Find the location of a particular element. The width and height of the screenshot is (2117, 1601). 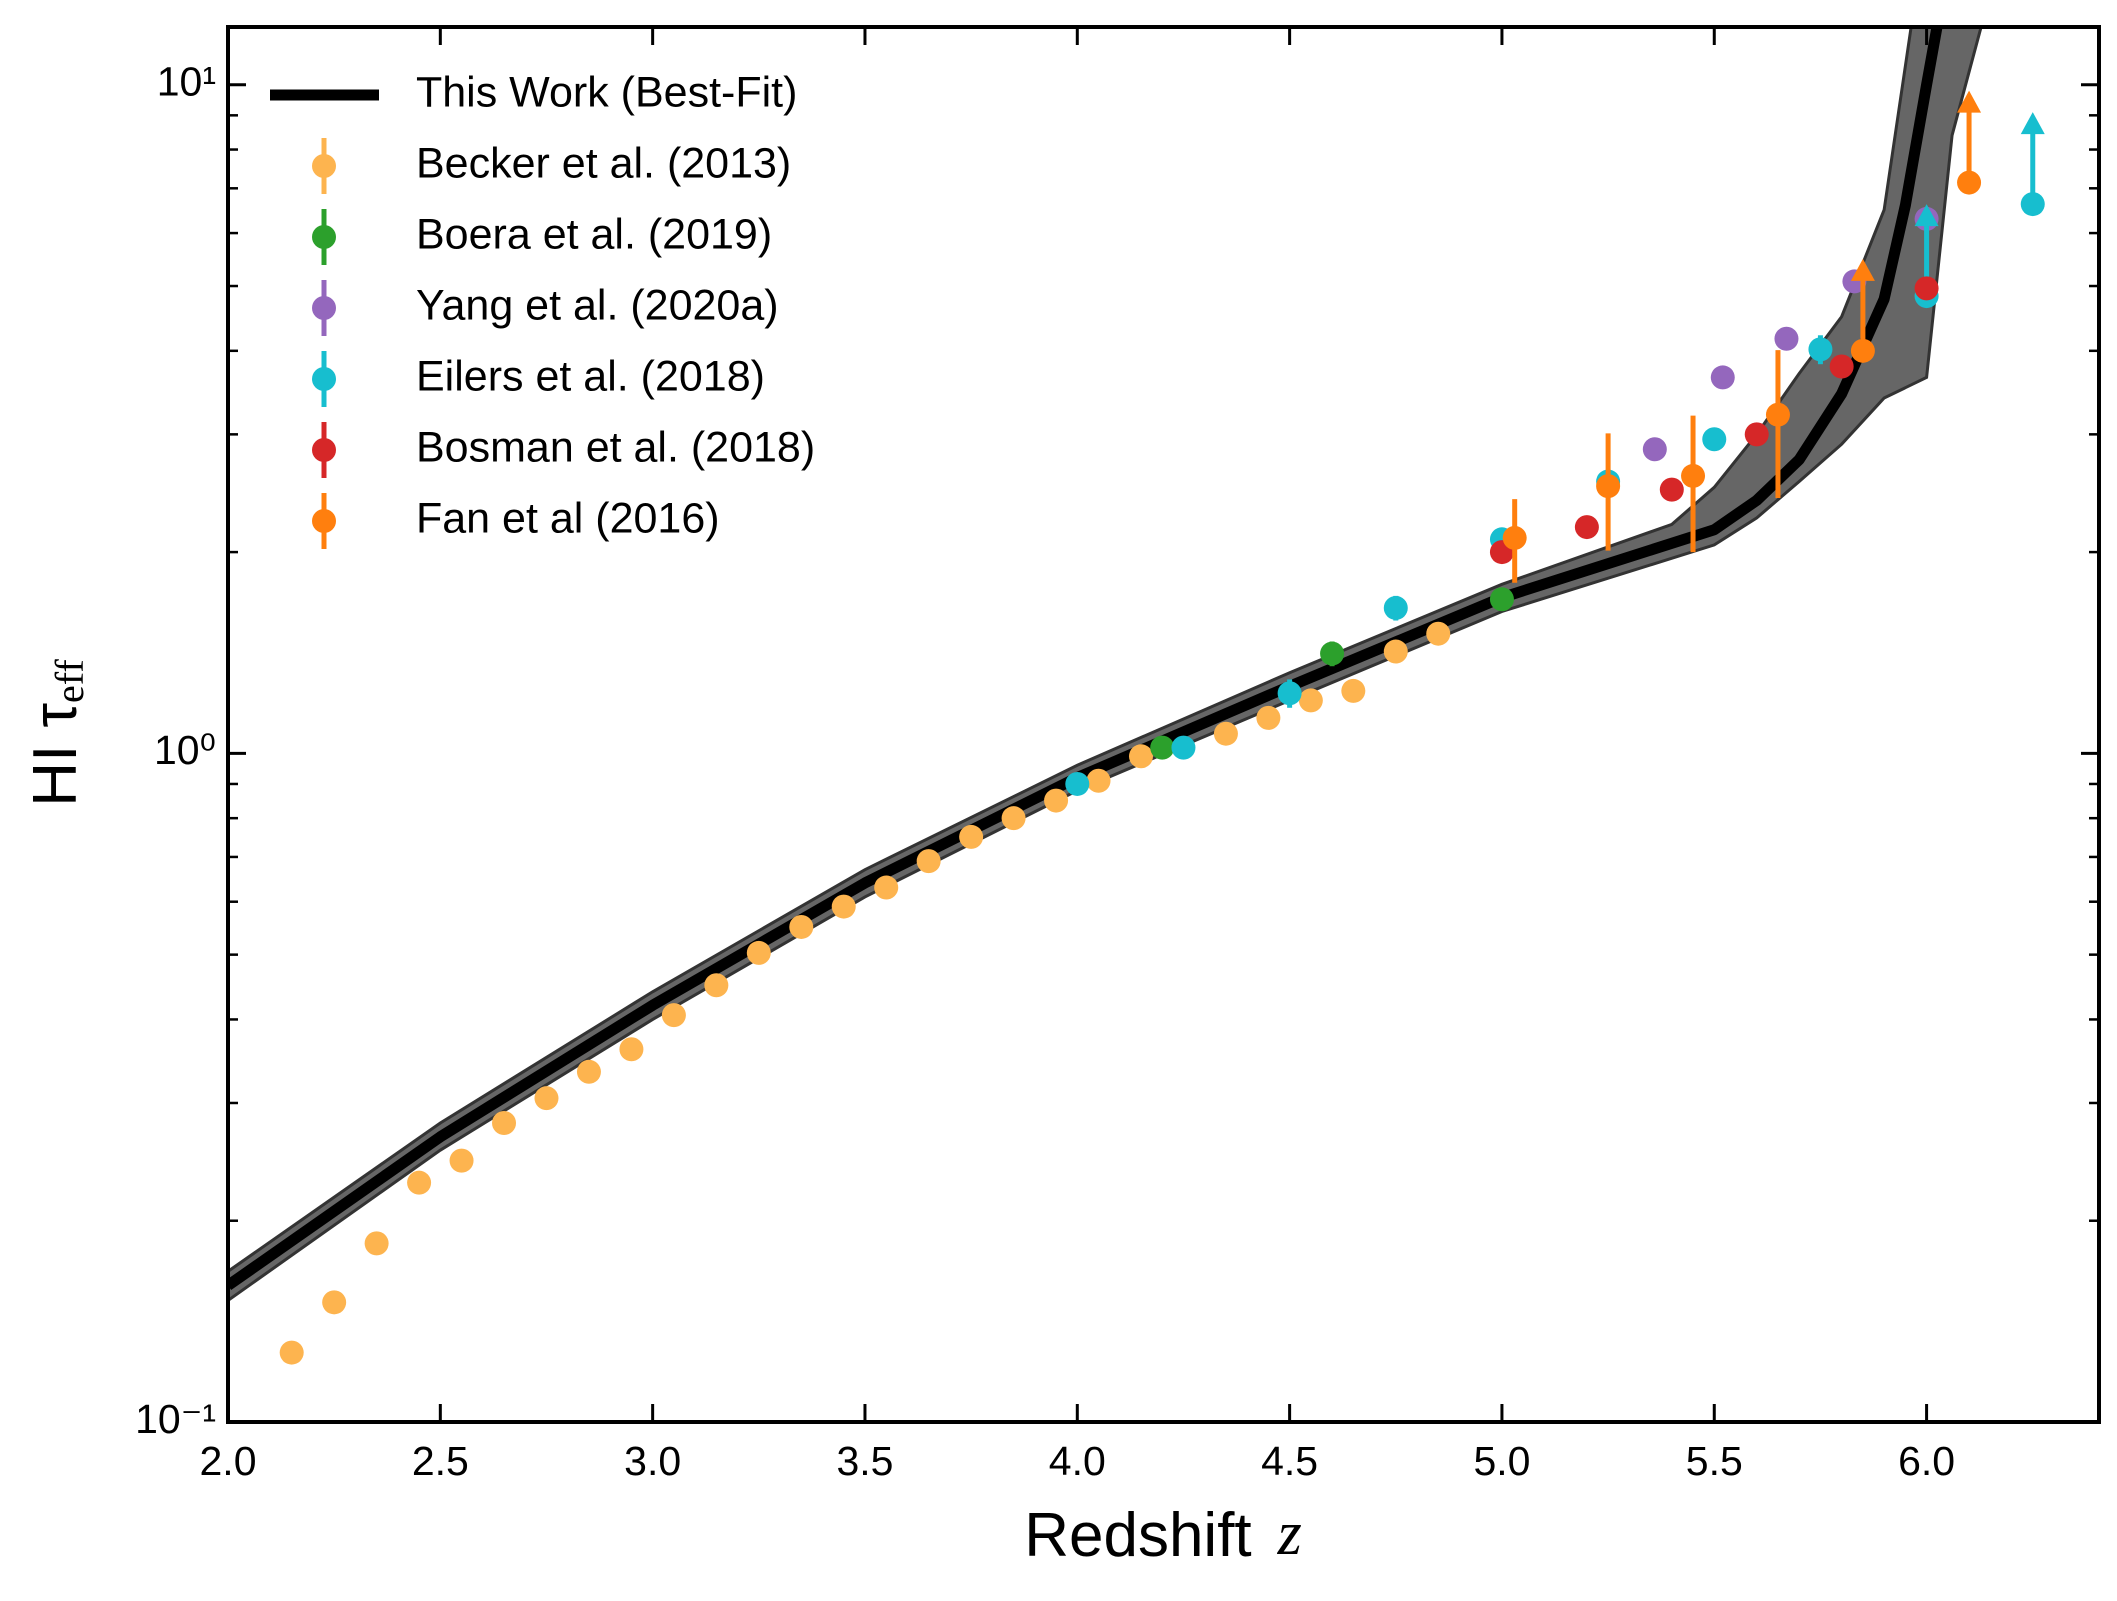

x-tick-label: 2.5 is located at coordinates (440, 1461).